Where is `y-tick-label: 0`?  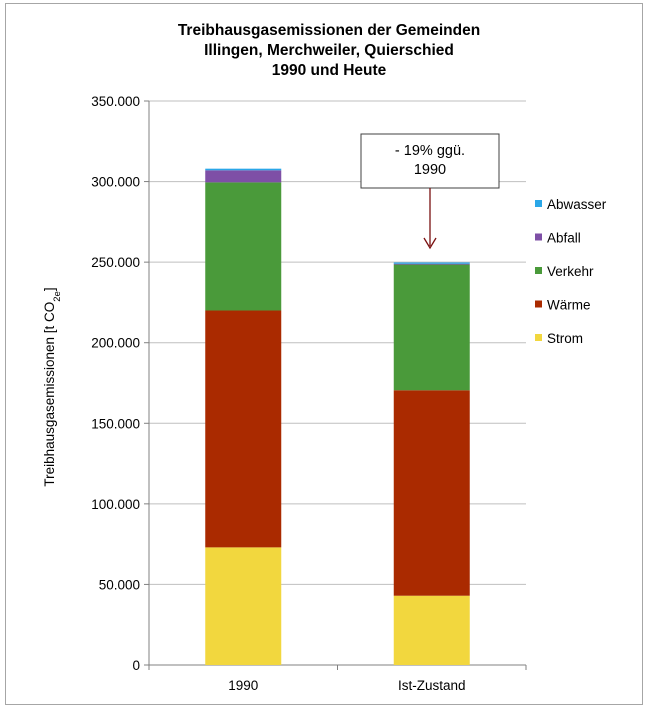
y-tick-label: 0 is located at coordinates (136, 665).